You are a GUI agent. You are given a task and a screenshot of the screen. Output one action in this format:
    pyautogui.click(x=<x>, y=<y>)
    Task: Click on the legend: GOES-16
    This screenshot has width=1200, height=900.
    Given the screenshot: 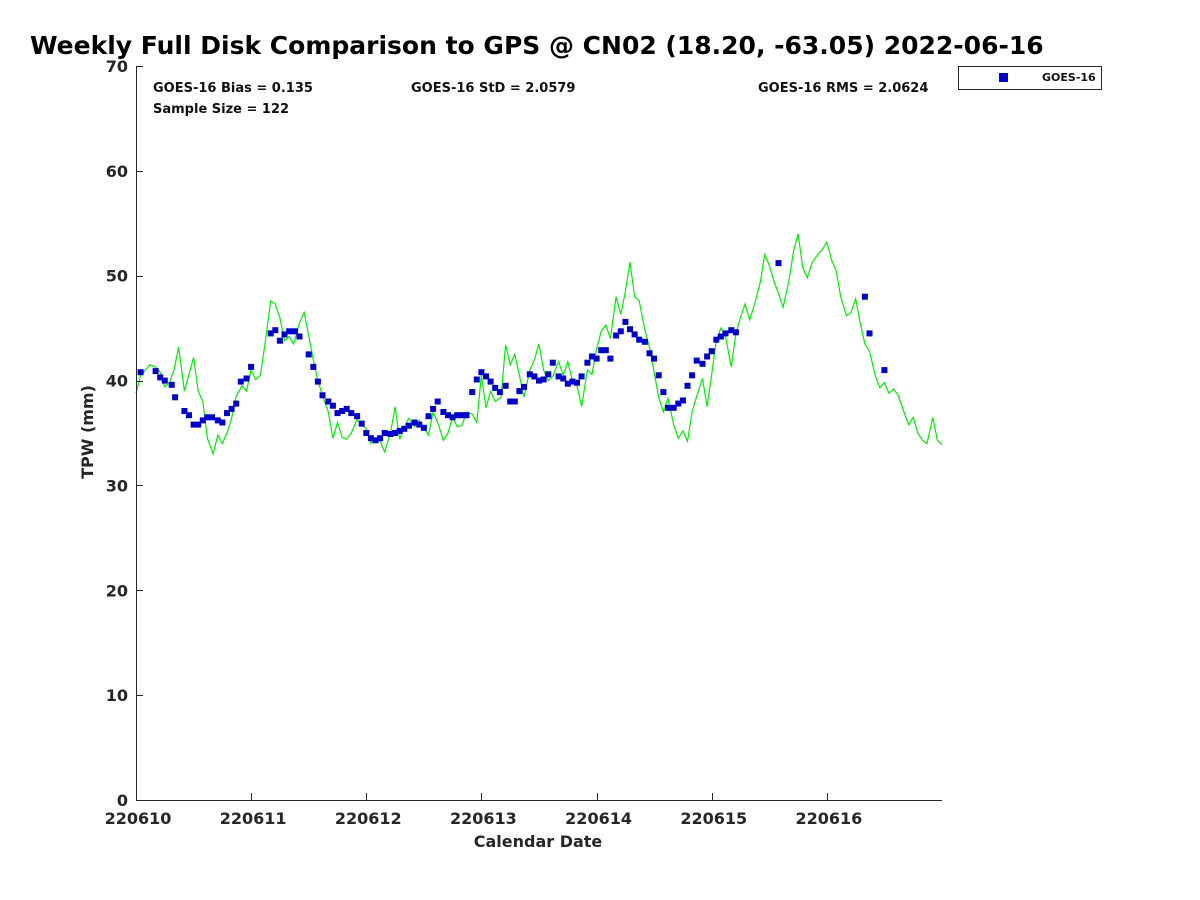 What is the action you would take?
    pyautogui.click(x=1030, y=78)
    